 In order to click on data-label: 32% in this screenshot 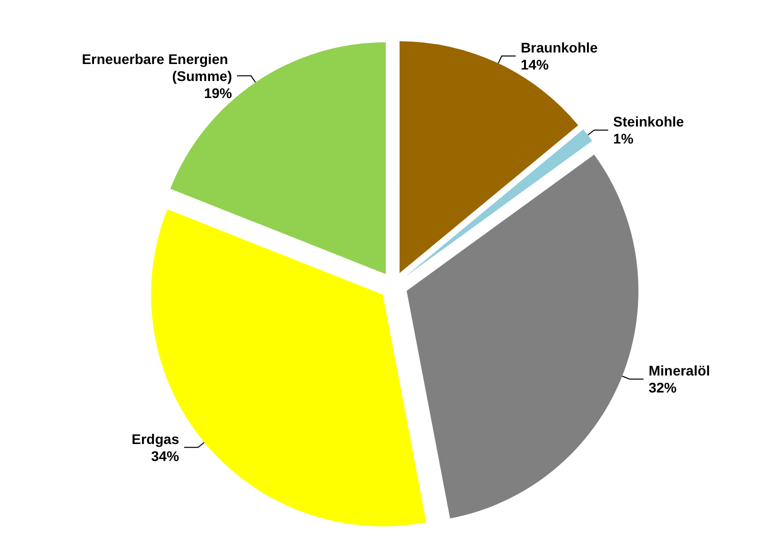, I will do `click(663, 388)`.